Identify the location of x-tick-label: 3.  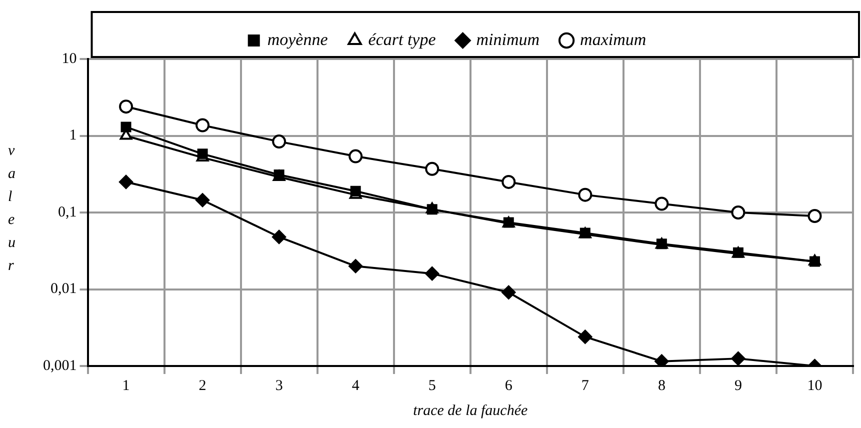
(279, 386).